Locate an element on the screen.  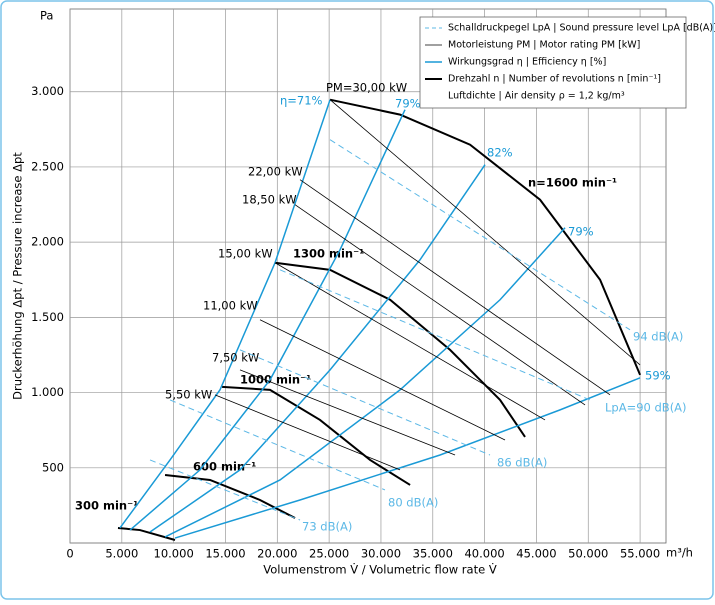
x-tick-label: 50.000 is located at coordinates (588, 554).